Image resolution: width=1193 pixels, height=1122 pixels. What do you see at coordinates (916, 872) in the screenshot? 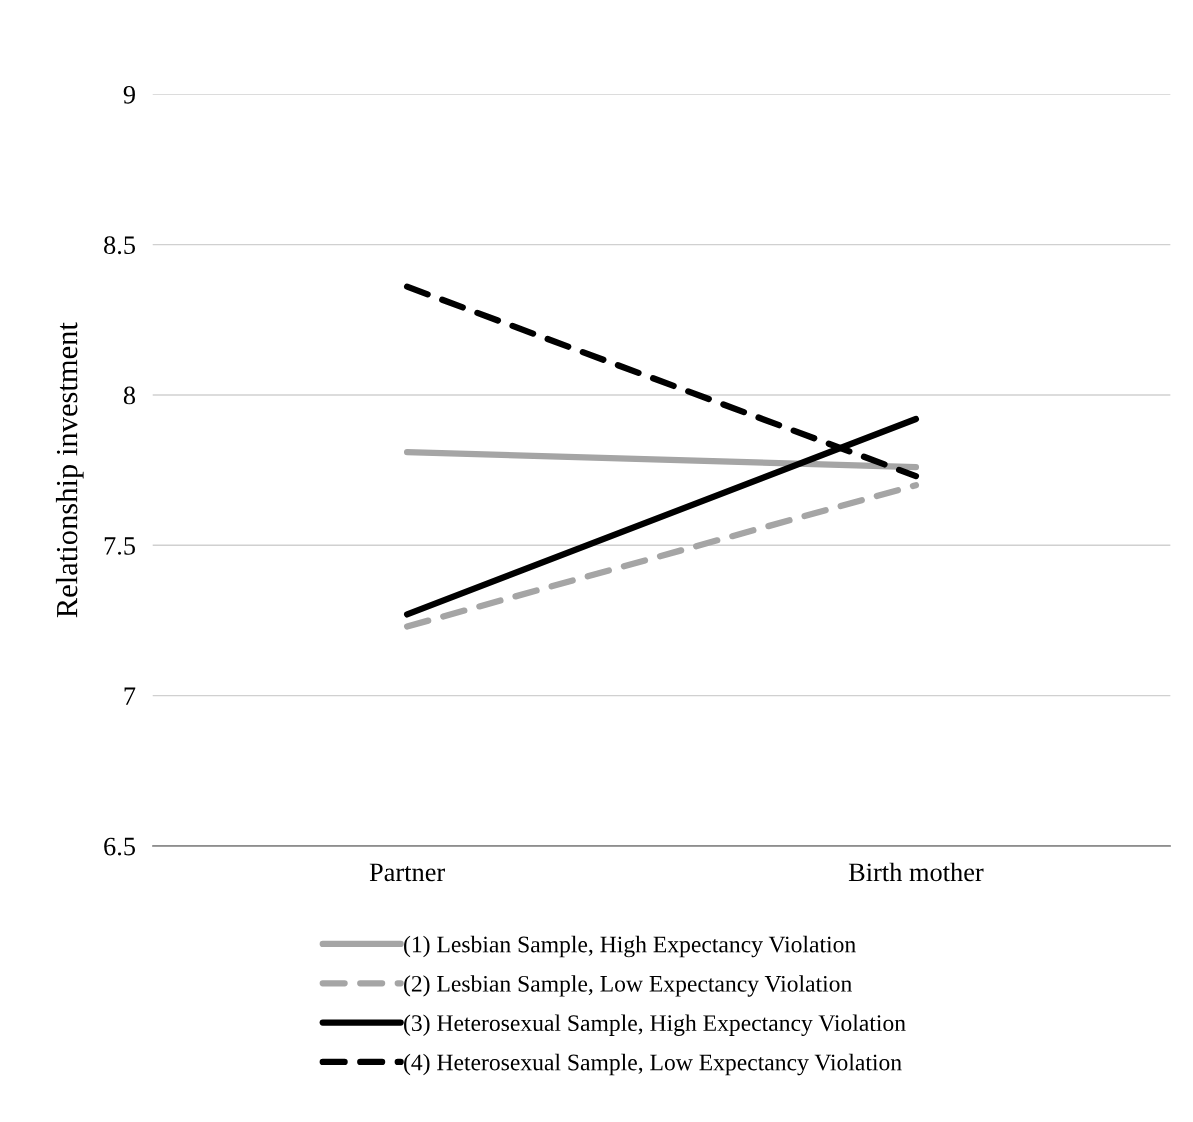
I see `x-tick-label: Birth mother` at bounding box center [916, 872].